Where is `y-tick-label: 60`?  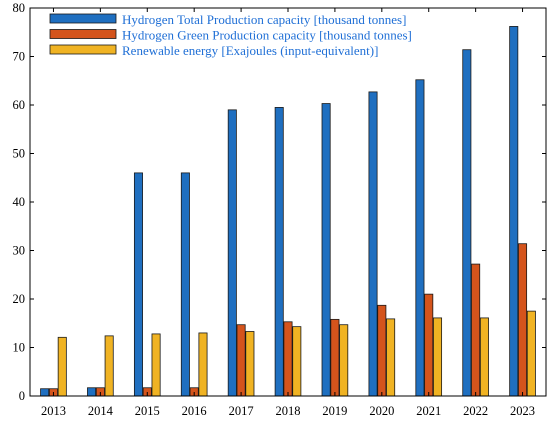 y-tick-label: 60 is located at coordinates (19, 105).